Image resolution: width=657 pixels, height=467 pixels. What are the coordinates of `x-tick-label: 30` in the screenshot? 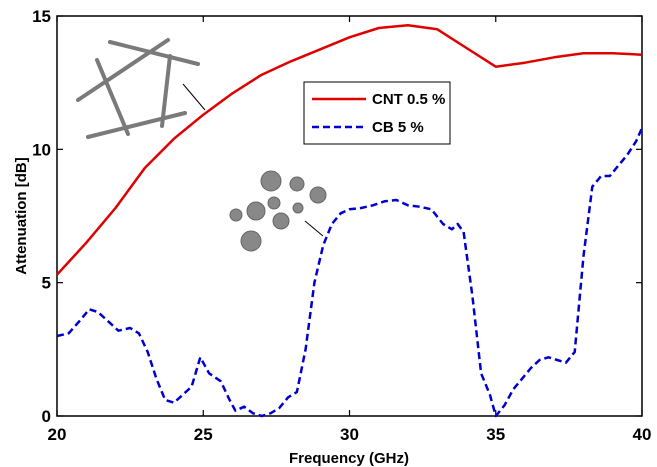 It's located at (349, 434).